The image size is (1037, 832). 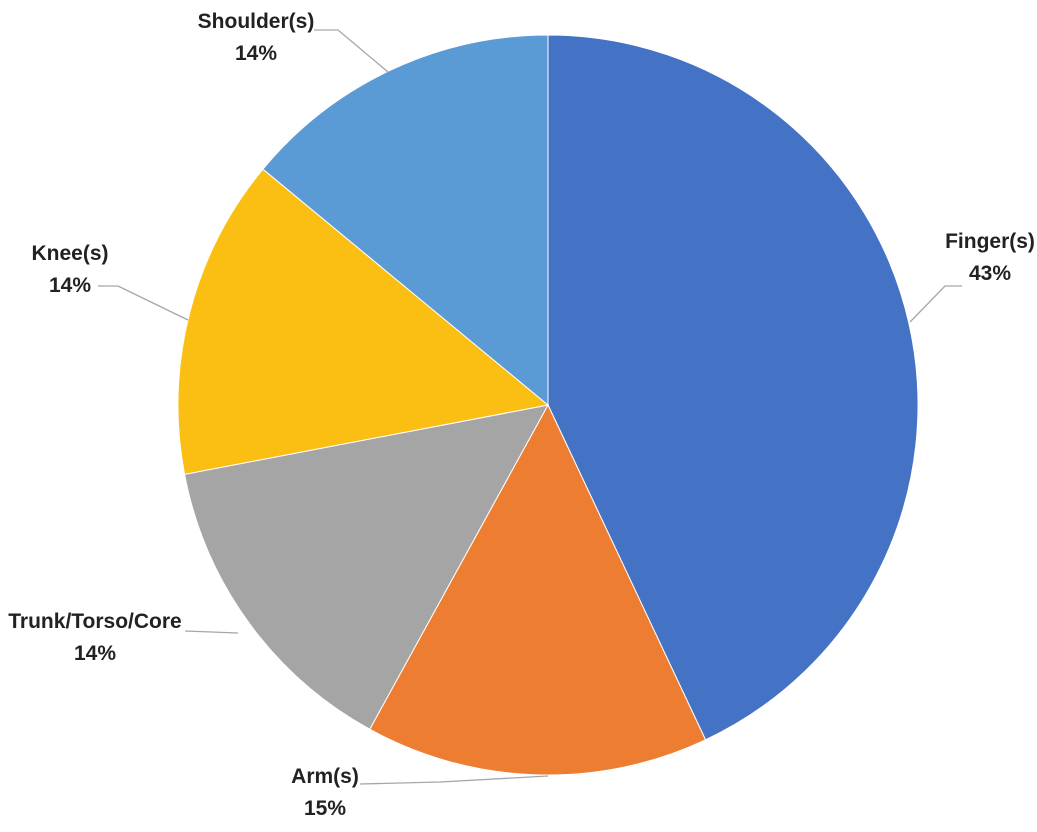 What do you see at coordinates (351, 51) in the screenshot?
I see `leader-line-shoulder` at bounding box center [351, 51].